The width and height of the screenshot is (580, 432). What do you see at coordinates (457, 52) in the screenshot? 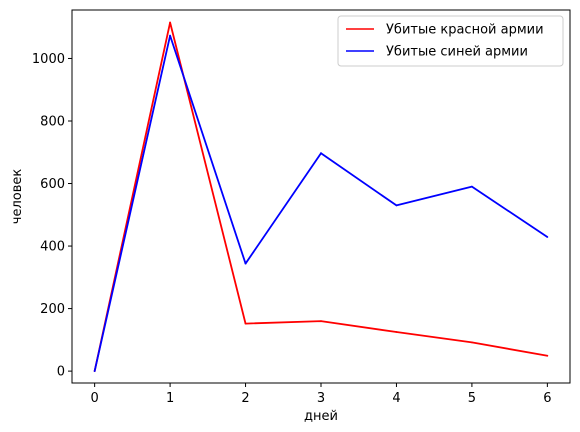
I see `legend-label-blue: Убитые синей армии` at bounding box center [457, 52].